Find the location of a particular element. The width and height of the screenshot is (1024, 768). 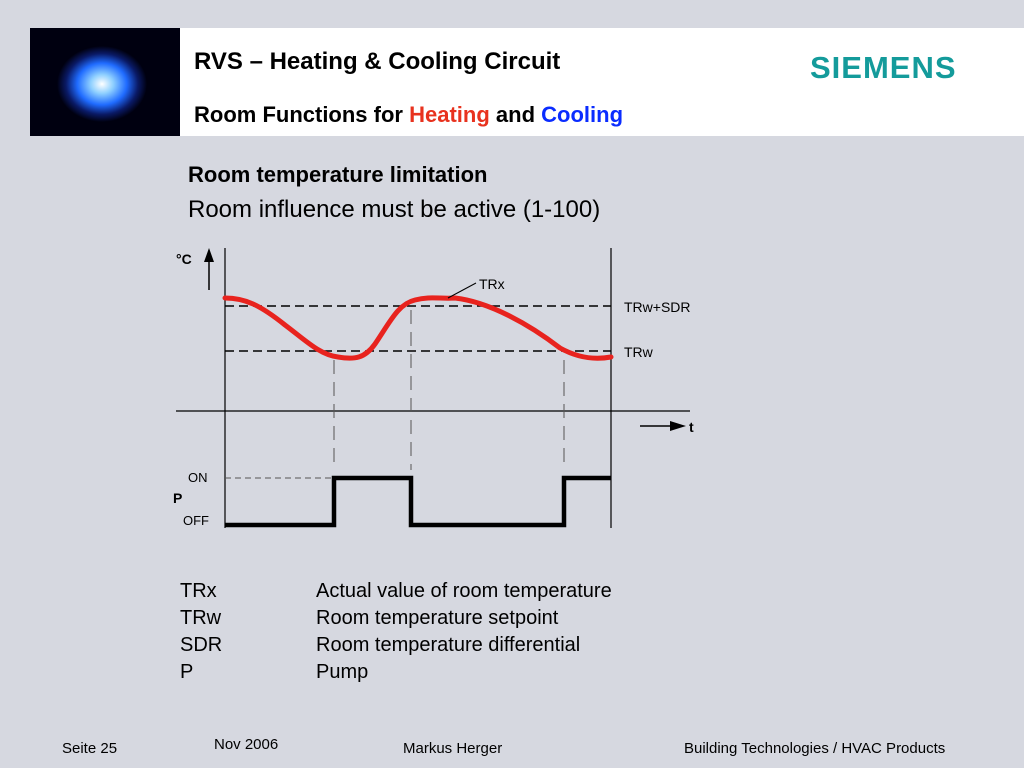

y-axis-label: °C is located at coordinates (184, 259).